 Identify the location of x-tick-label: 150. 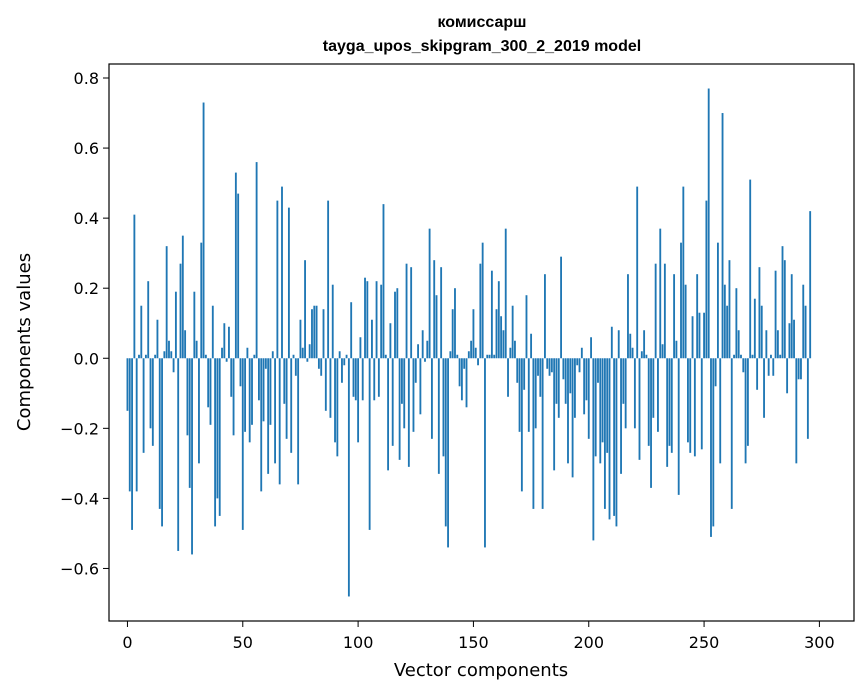
(473, 642).